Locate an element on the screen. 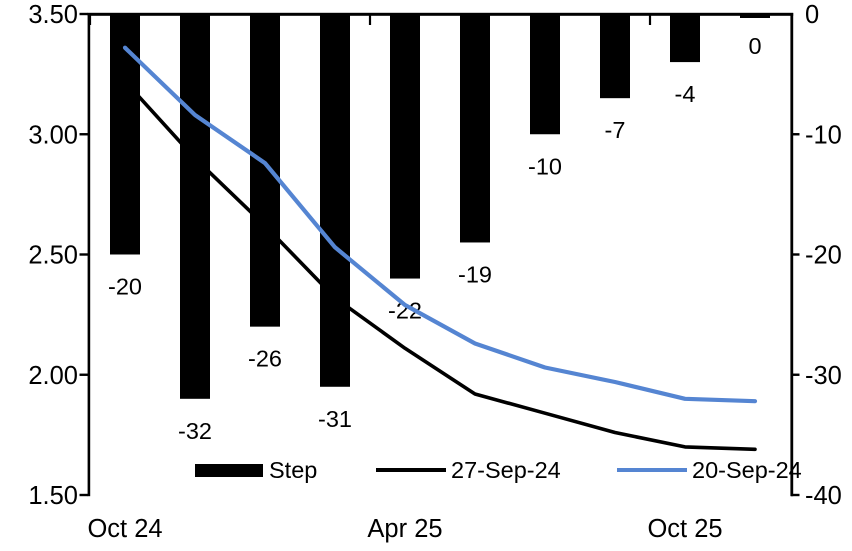 This screenshot has width=852, height=551. line-27sep-swatch is located at coordinates (411, 470).